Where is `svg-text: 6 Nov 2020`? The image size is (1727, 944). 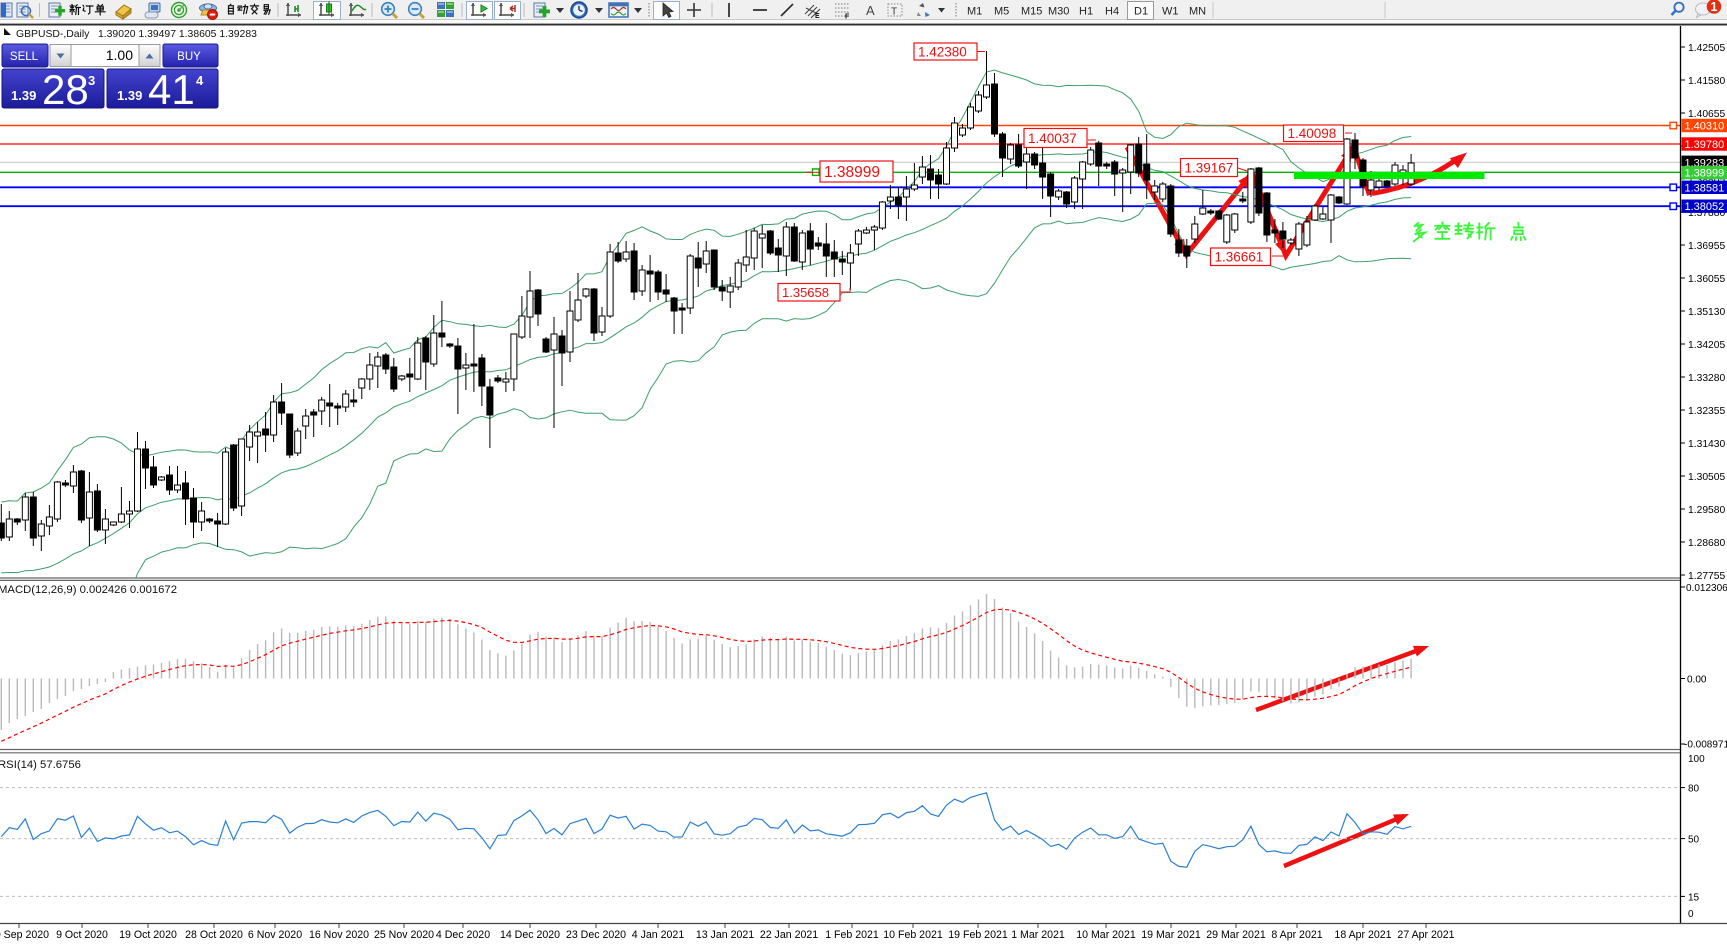 svg-text: 6 Nov 2020 is located at coordinates (275, 935).